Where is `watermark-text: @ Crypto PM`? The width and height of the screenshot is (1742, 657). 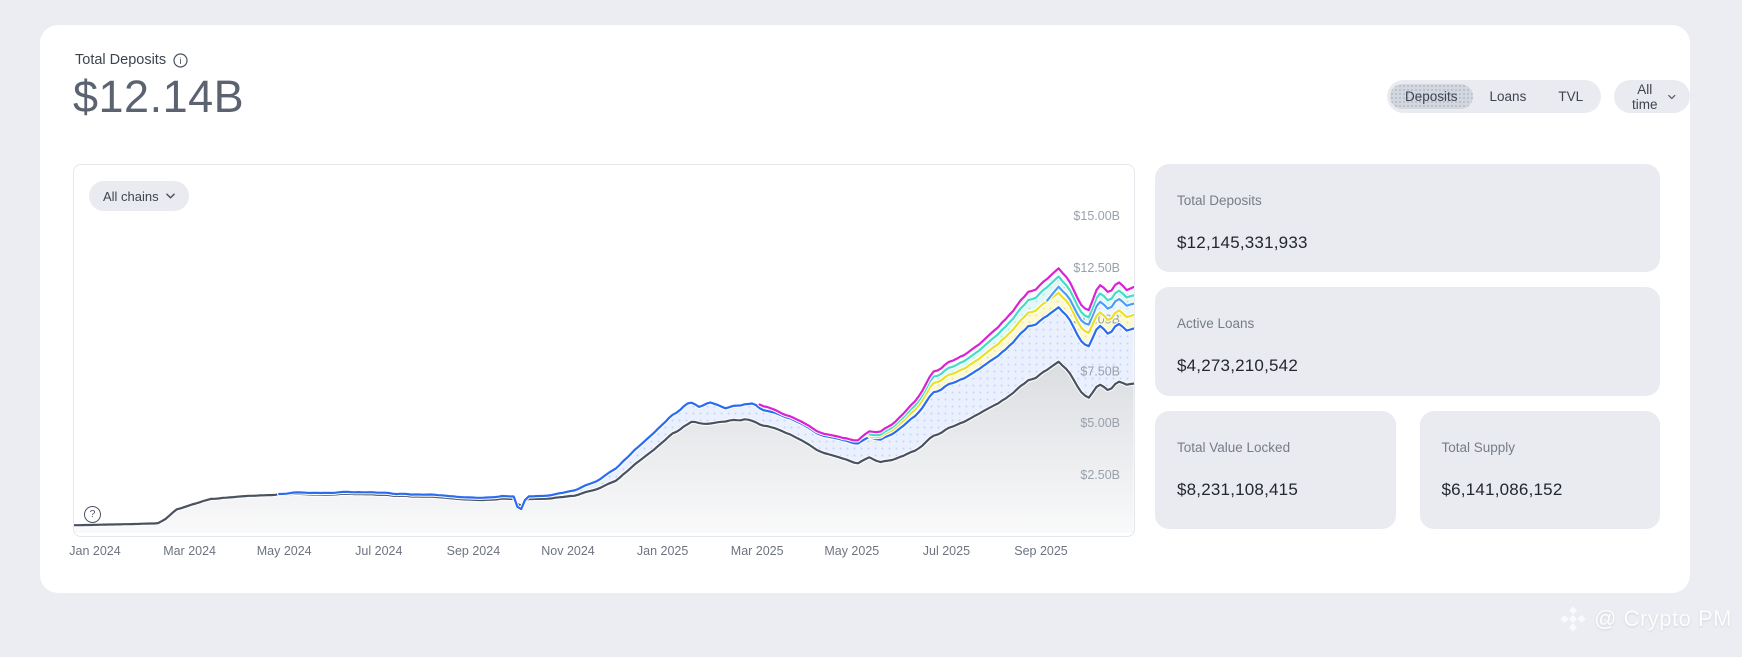
watermark-text: @ Crypto PM is located at coordinates (1663, 618).